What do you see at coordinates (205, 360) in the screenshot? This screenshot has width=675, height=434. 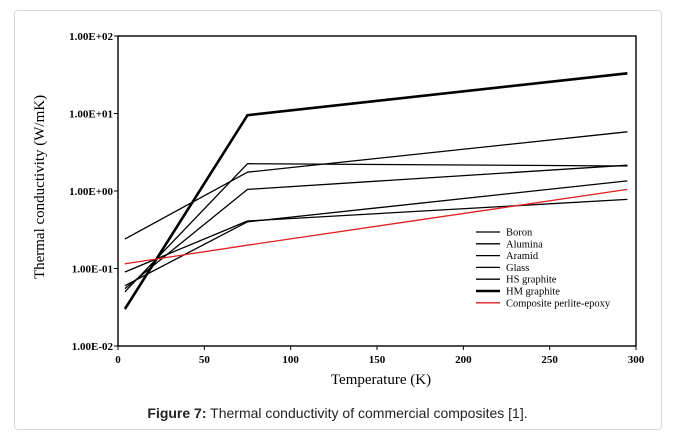 I see `x-tick-label: 50` at bounding box center [205, 360].